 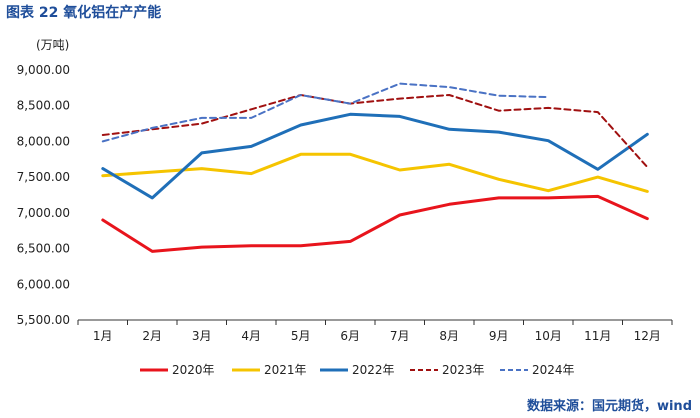 What do you see at coordinates (499, 336) in the screenshot?
I see `x-tick-label: 9月` at bounding box center [499, 336].